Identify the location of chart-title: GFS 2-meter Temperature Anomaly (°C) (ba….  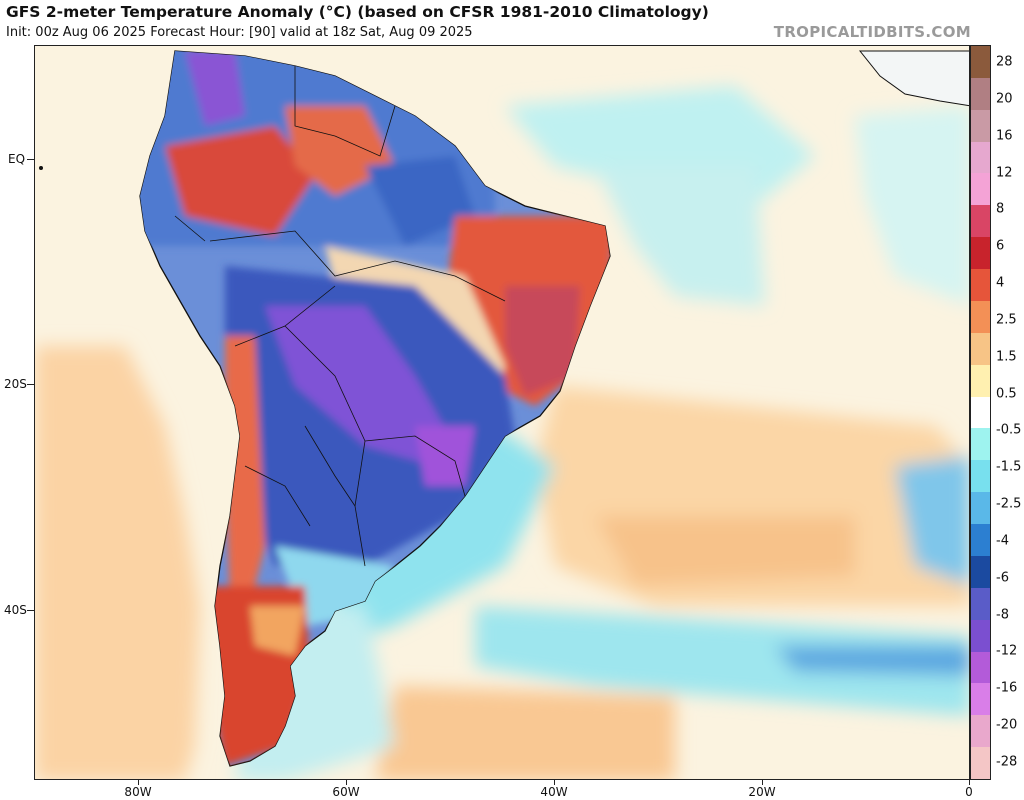
(357, 12).